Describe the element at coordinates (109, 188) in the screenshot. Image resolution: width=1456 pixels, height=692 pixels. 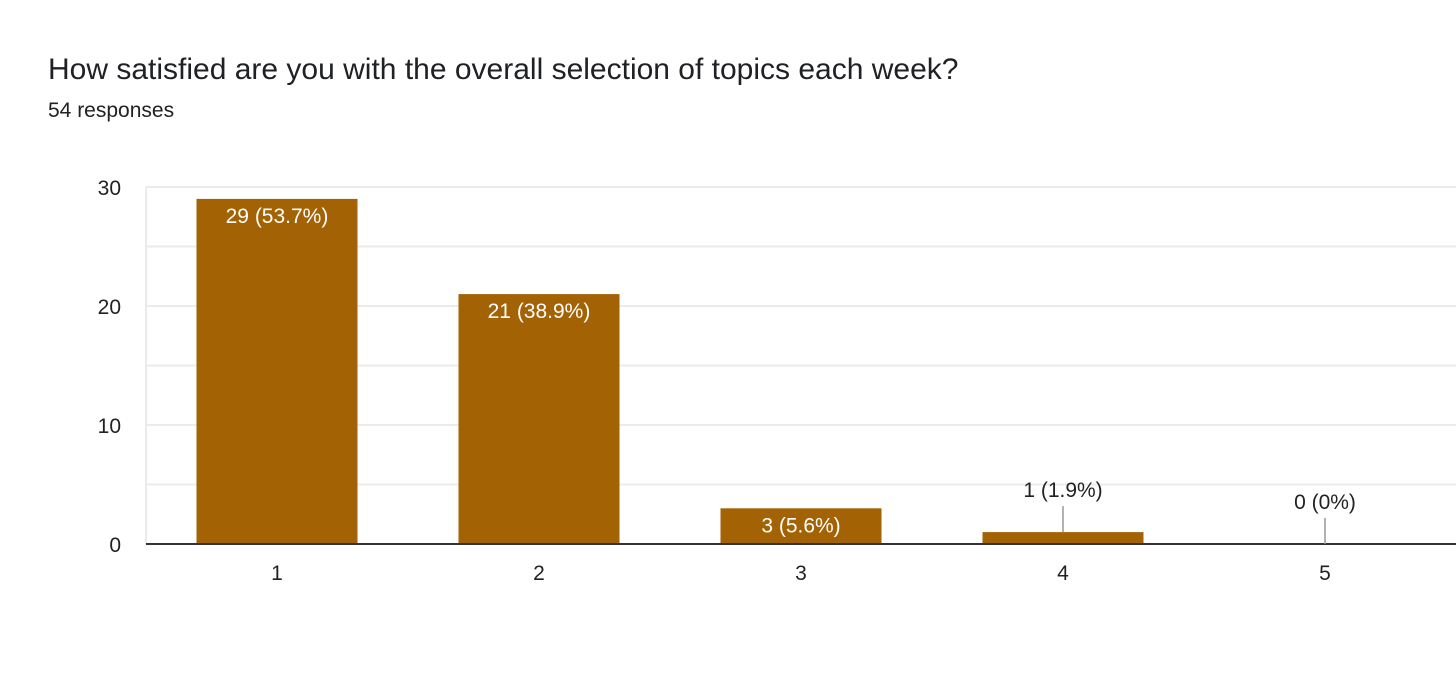
I see `y-tick-label: 30` at that location.